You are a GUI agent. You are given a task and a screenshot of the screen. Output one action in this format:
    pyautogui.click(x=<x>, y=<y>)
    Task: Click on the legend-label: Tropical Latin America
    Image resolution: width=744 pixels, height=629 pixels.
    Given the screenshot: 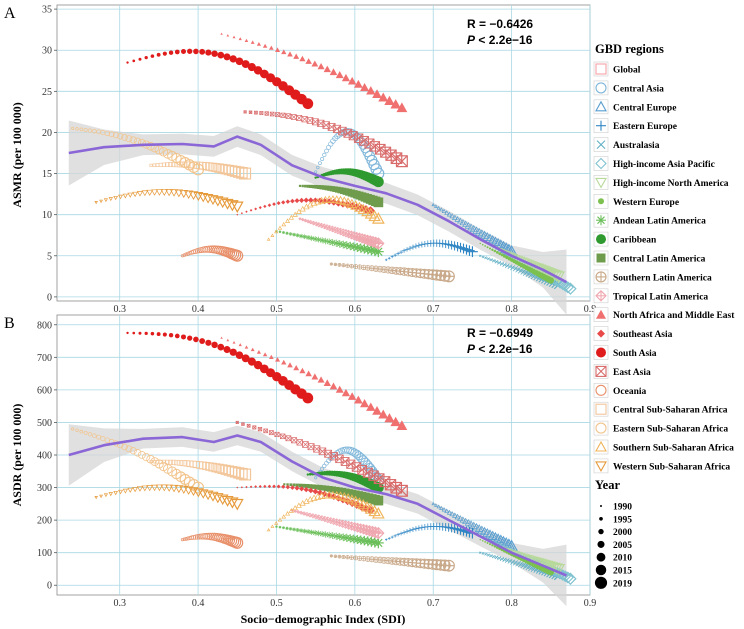 What is the action you would take?
    pyautogui.click(x=660, y=297)
    